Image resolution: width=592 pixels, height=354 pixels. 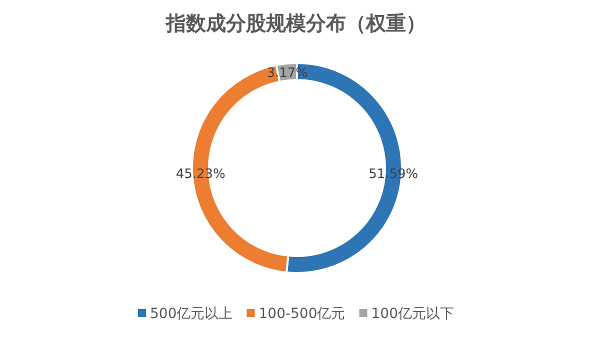 What do you see at coordinates (287, 73) in the screenshot?
I see `data-label: 3.17%` at bounding box center [287, 73].